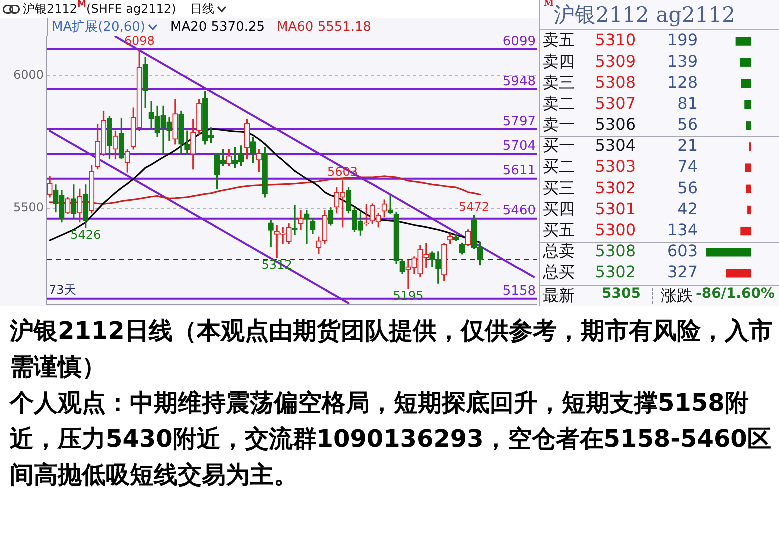 The height and width of the screenshot is (539, 779). I want to click on data-label: 139, so click(682, 61).